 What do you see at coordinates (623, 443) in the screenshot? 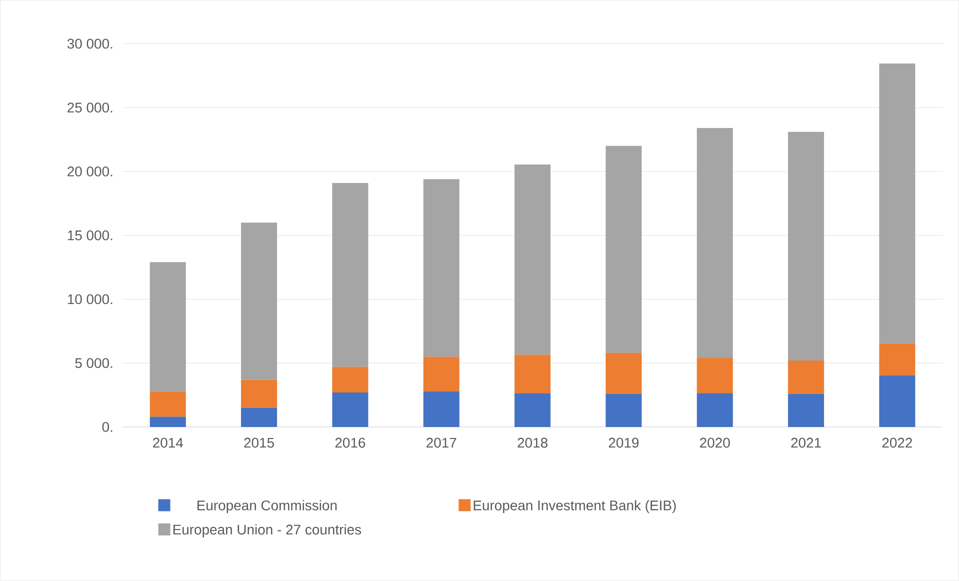
I see `x-tick-label: 2019` at bounding box center [623, 443].